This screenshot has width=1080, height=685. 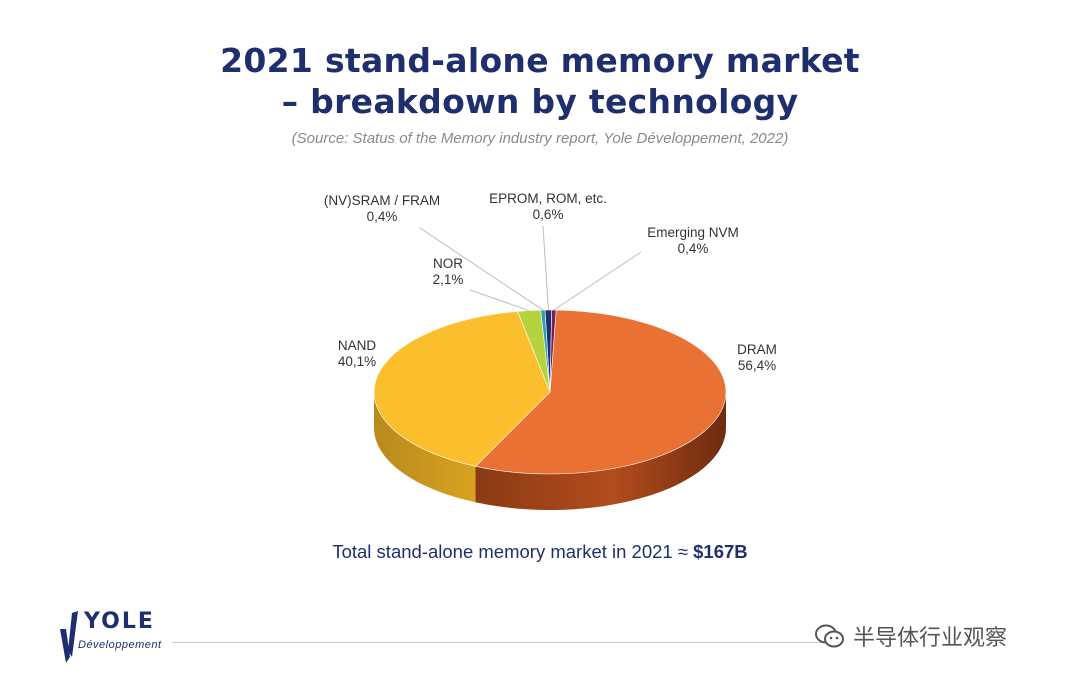 What do you see at coordinates (720, 551) in the screenshot?
I see `total-value: $167B` at bounding box center [720, 551].